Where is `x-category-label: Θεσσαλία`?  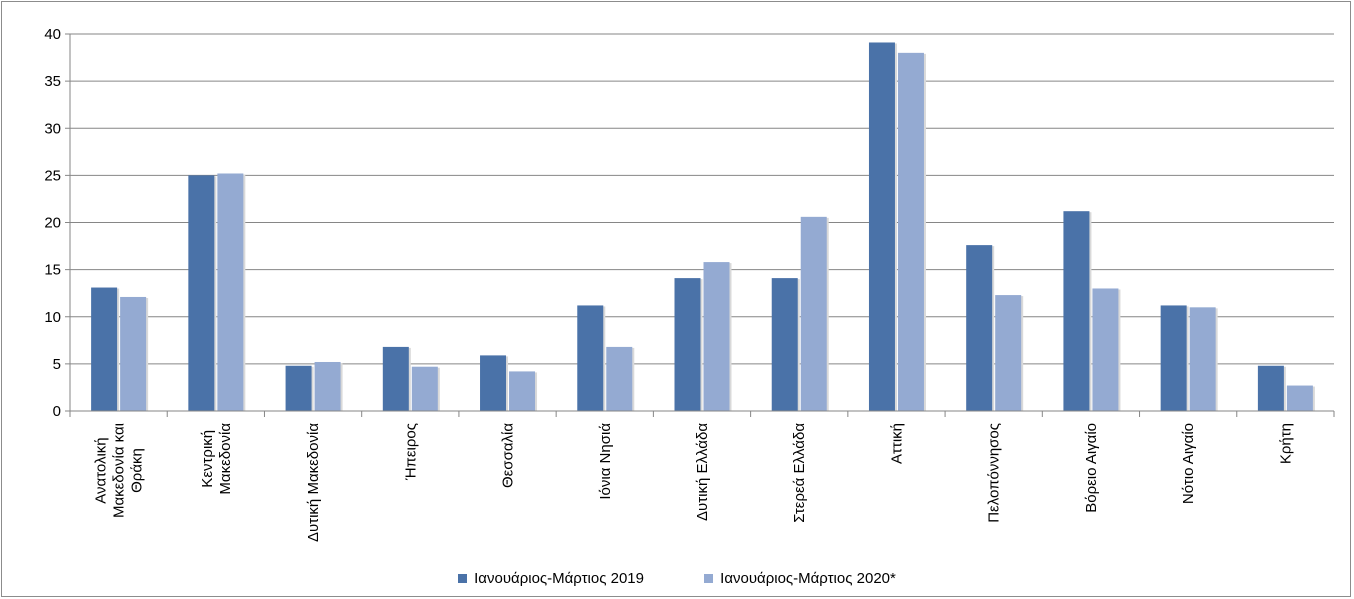
x-category-label: Θεσσαλία is located at coordinates (508, 455).